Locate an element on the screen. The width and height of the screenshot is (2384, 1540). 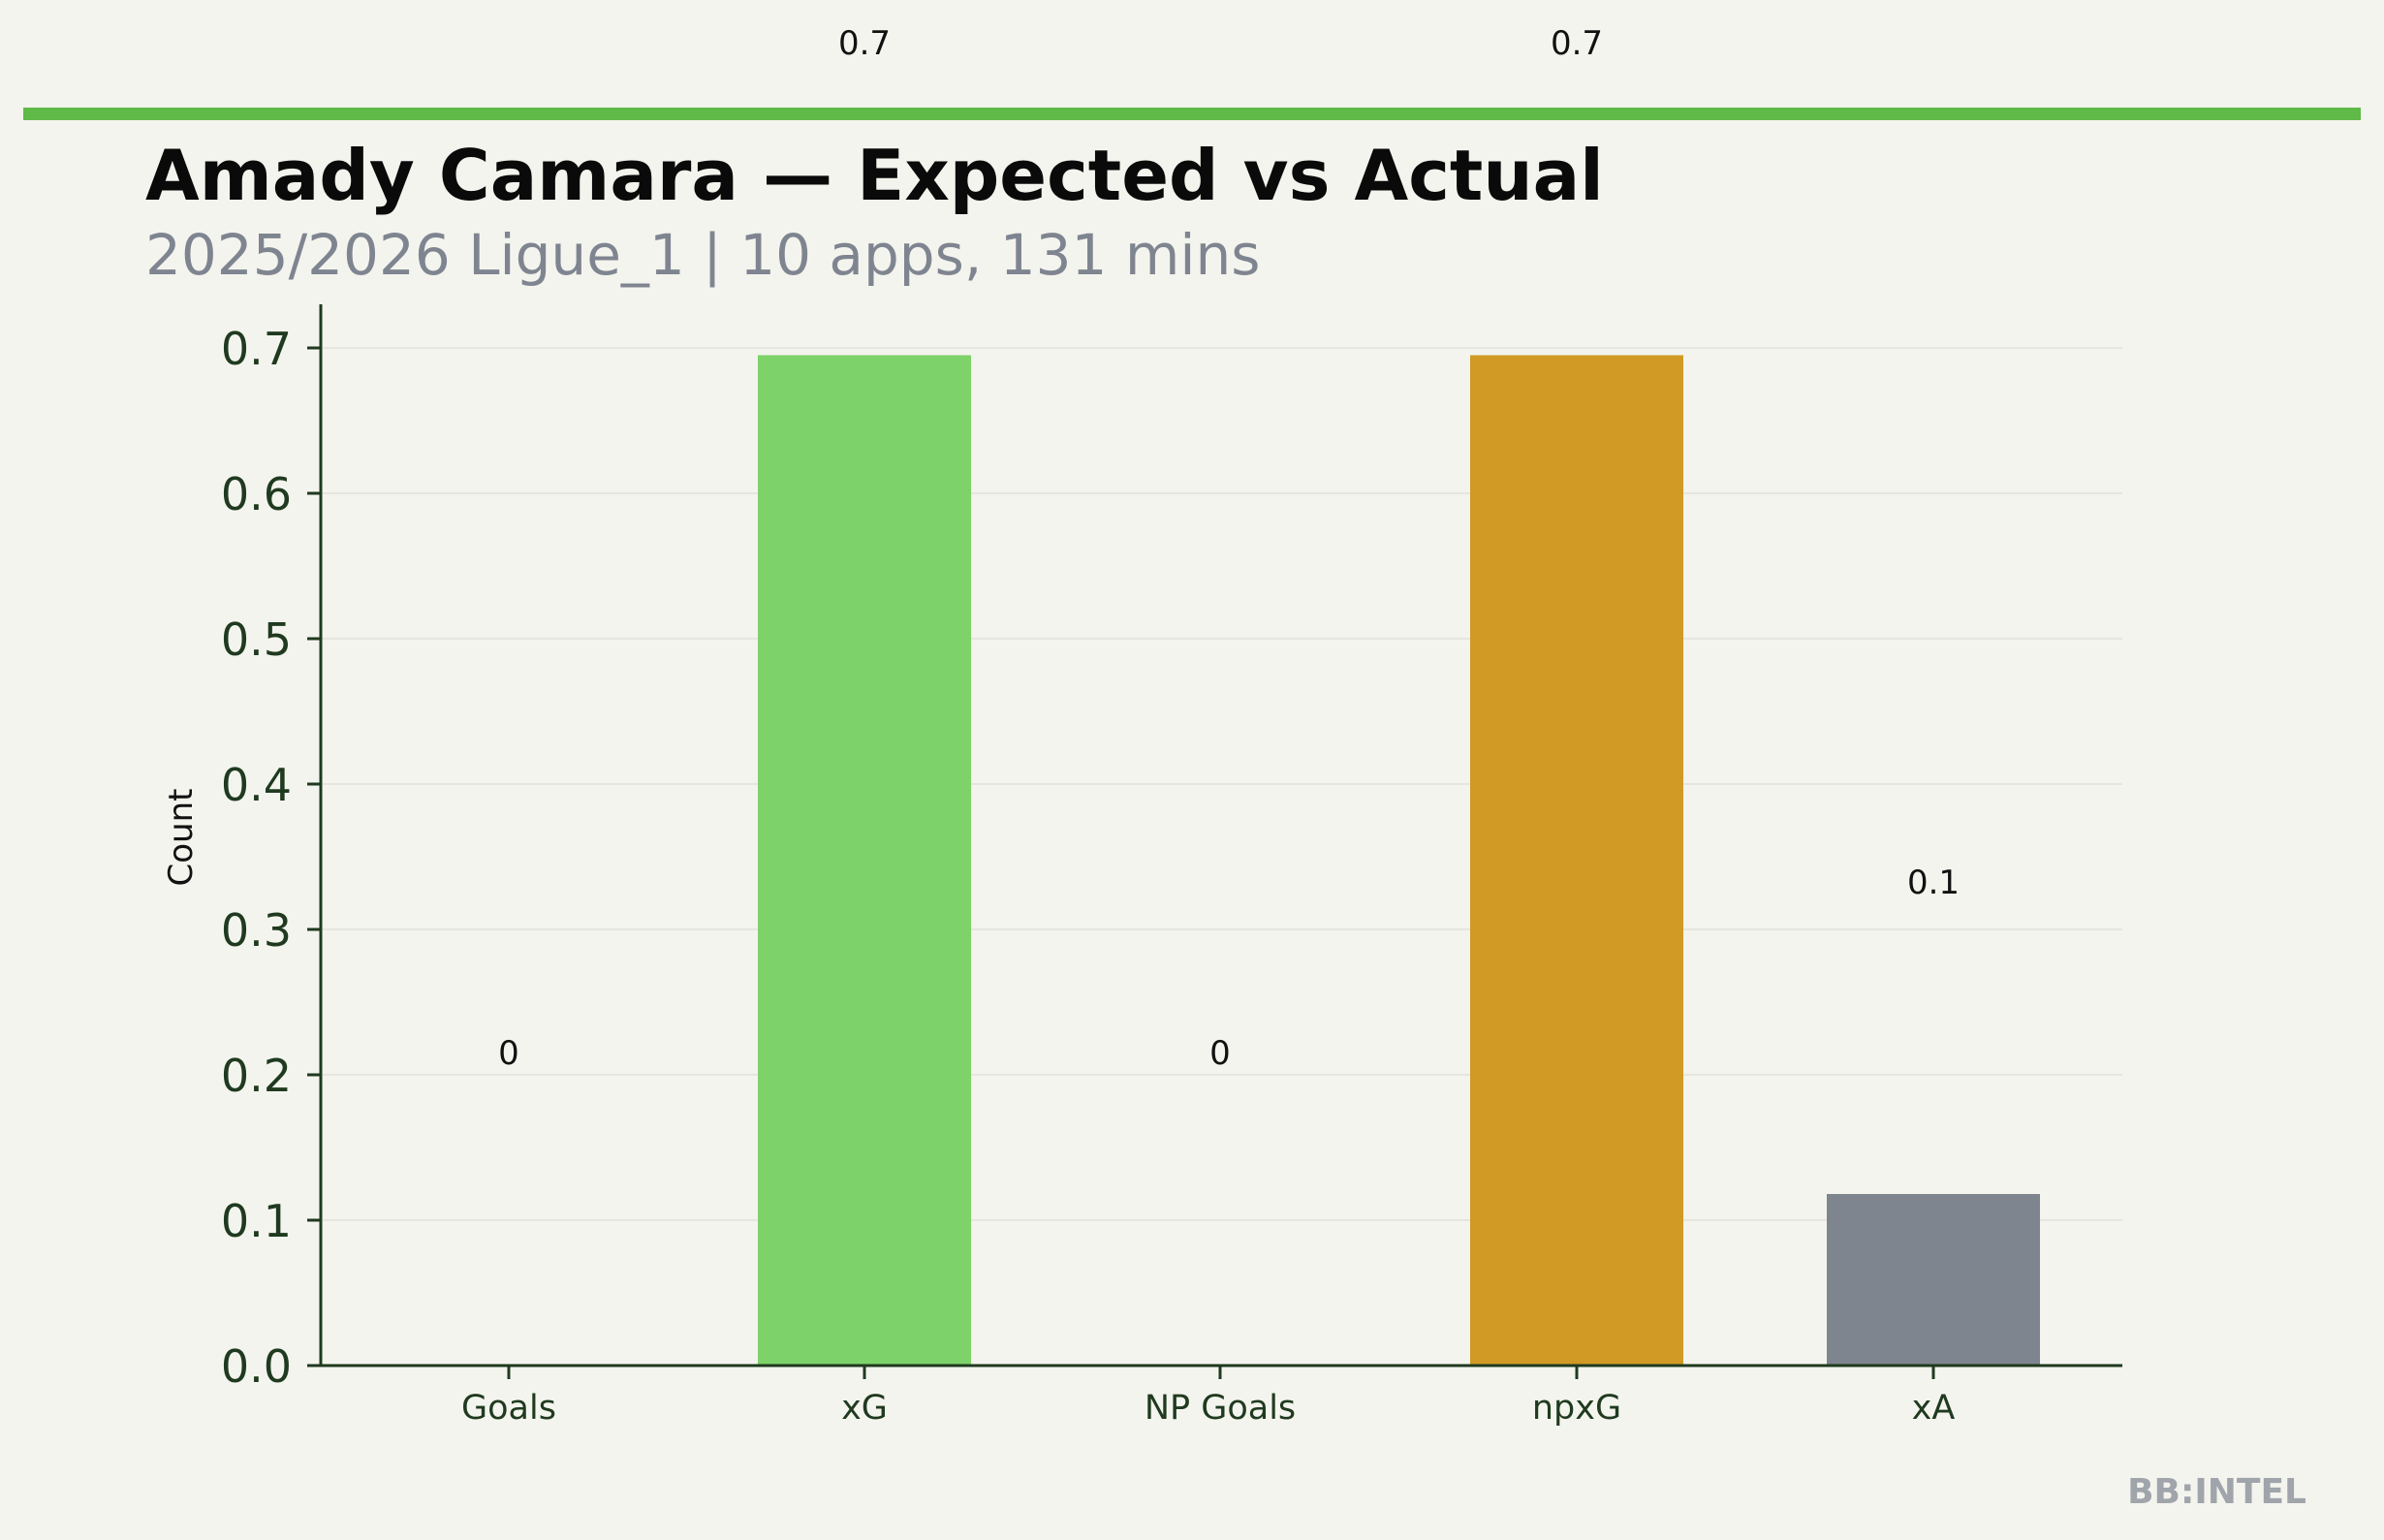
x-tick-label: Goals is located at coordinates (508, 1408).